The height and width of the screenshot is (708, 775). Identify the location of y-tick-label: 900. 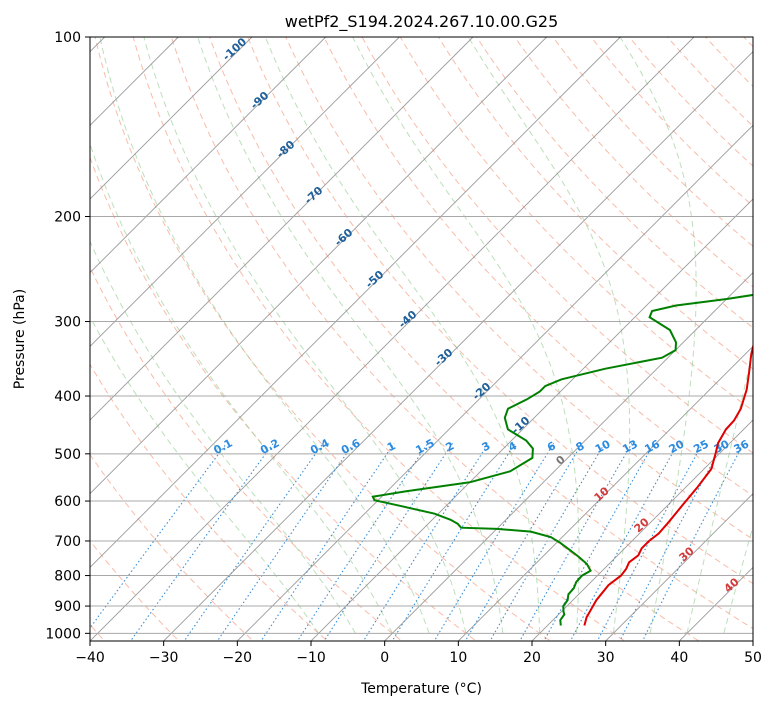
(67, 607).